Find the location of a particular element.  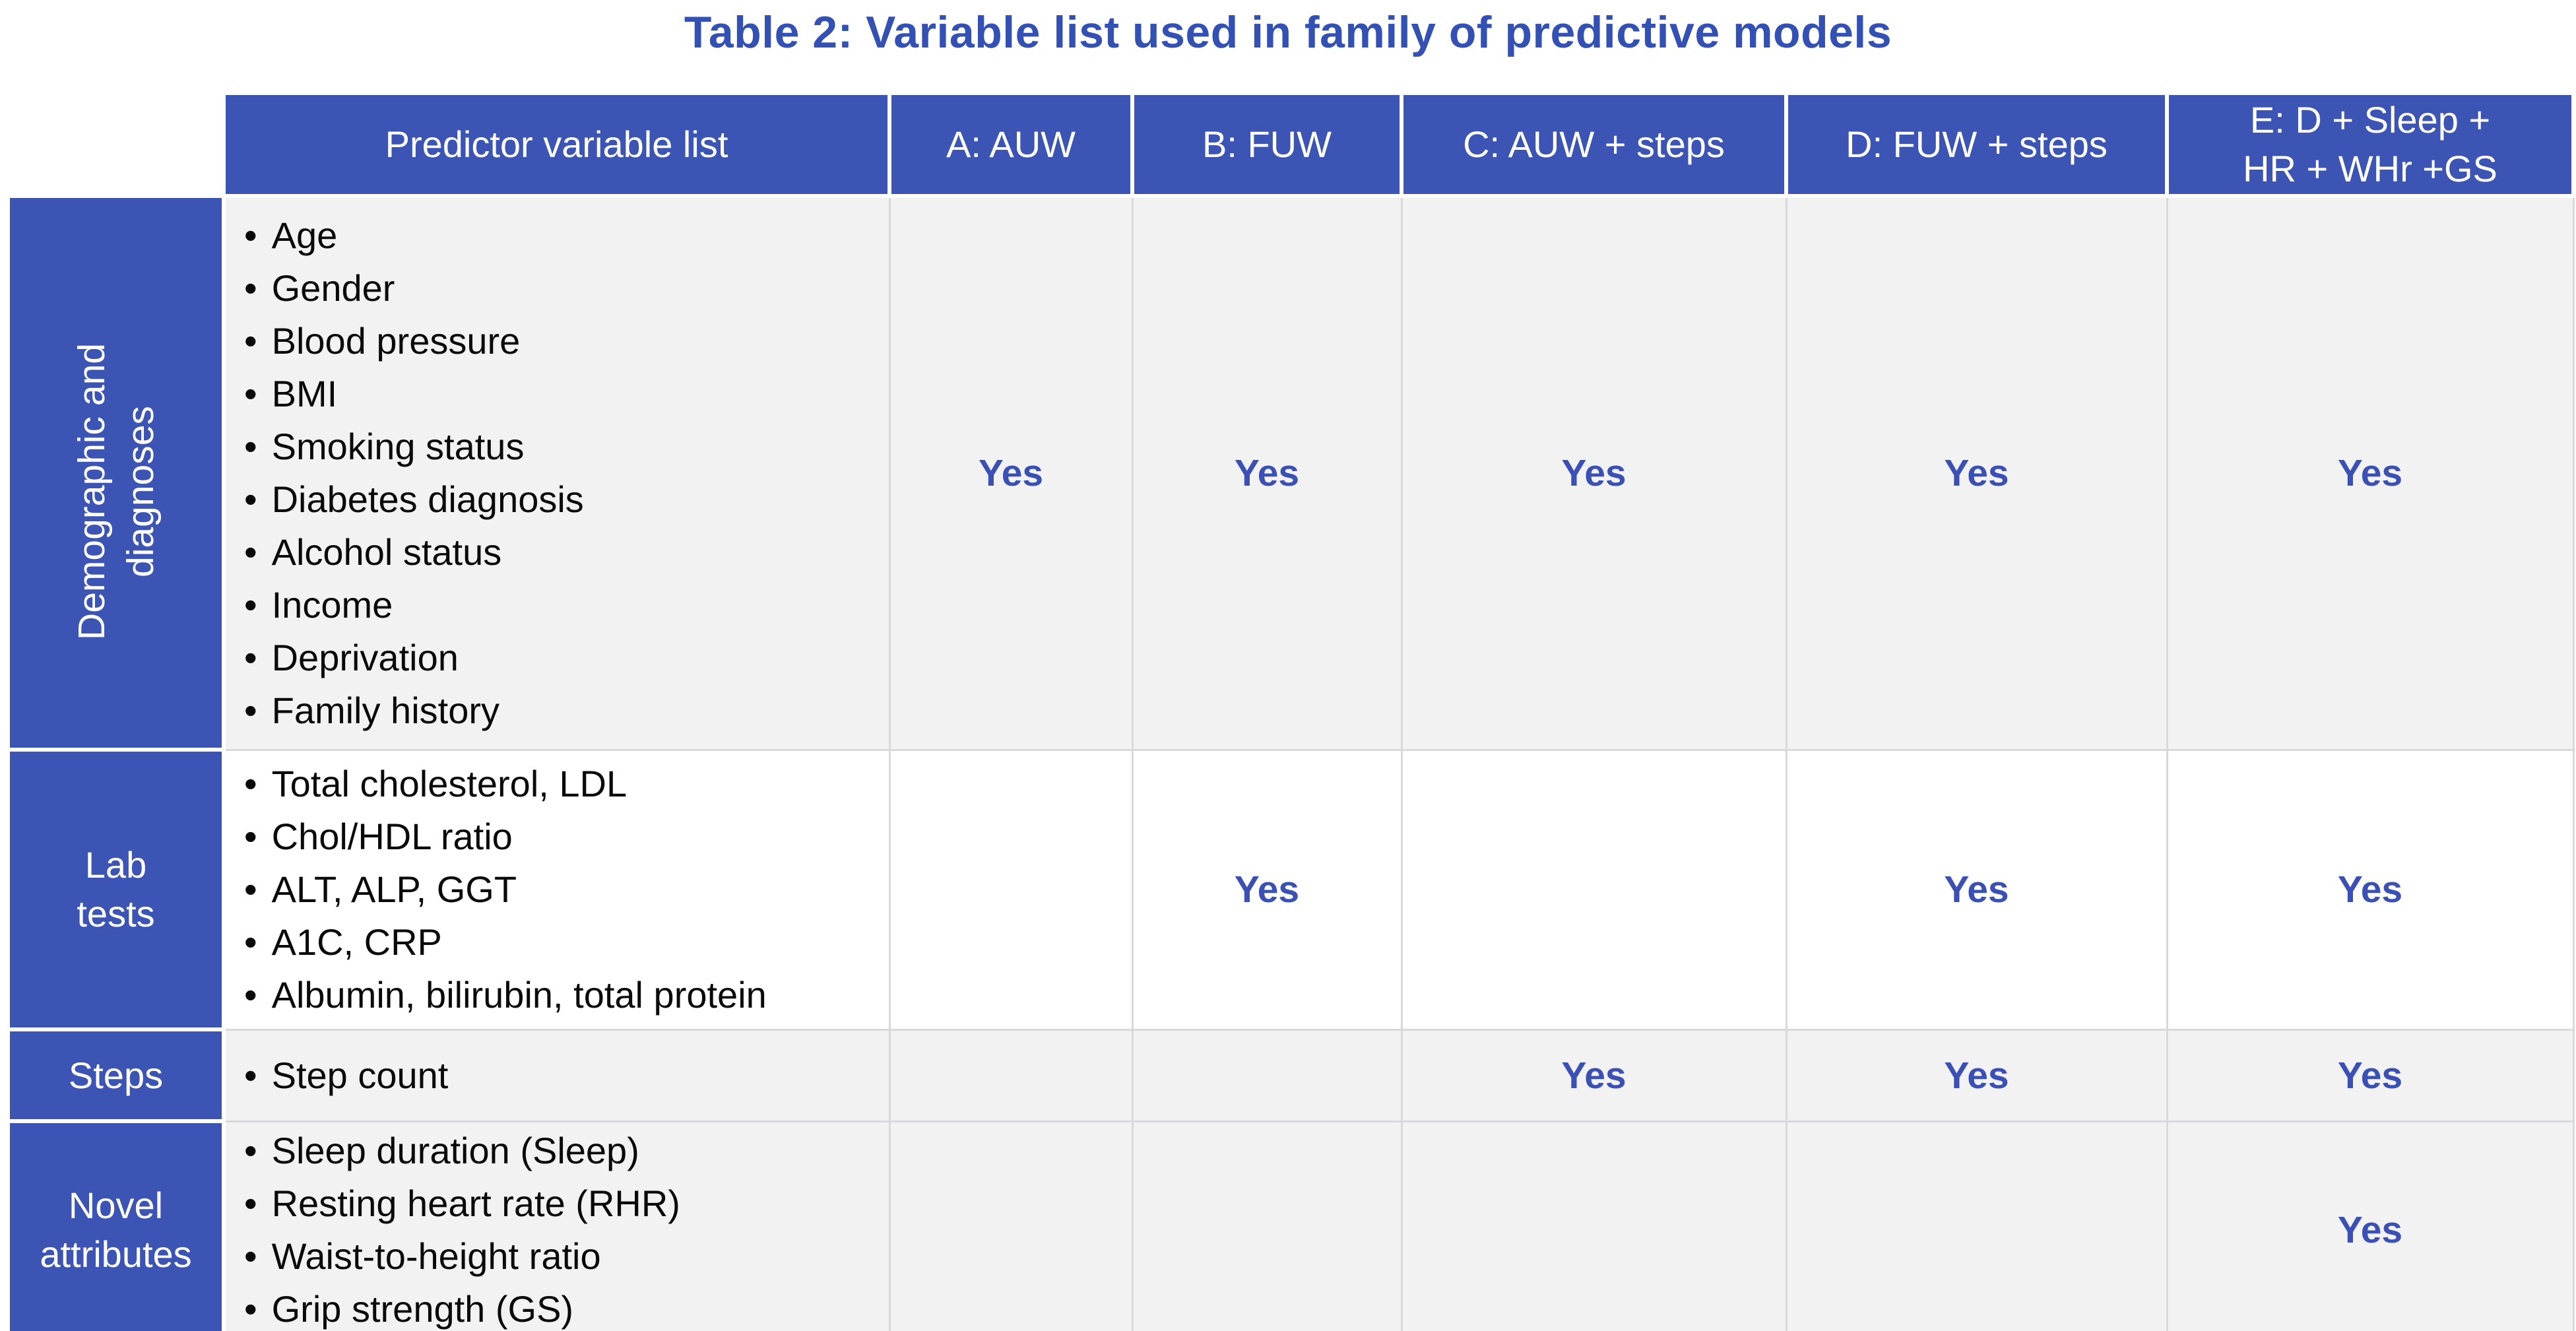

predictor-item: Smoking status is located at coordinates (566, 446).